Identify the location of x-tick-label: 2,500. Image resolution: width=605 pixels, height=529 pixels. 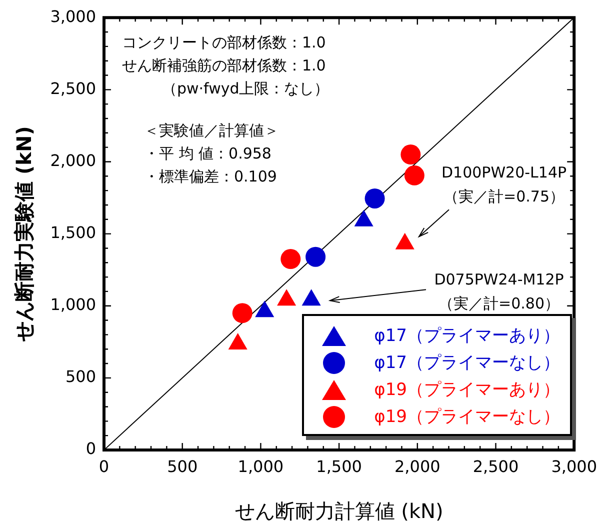
(495, 466).